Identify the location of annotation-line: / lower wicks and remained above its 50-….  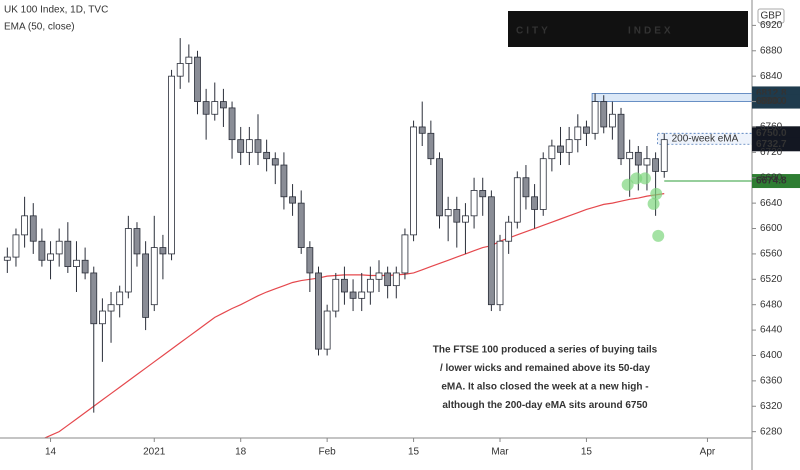
(545, 368).